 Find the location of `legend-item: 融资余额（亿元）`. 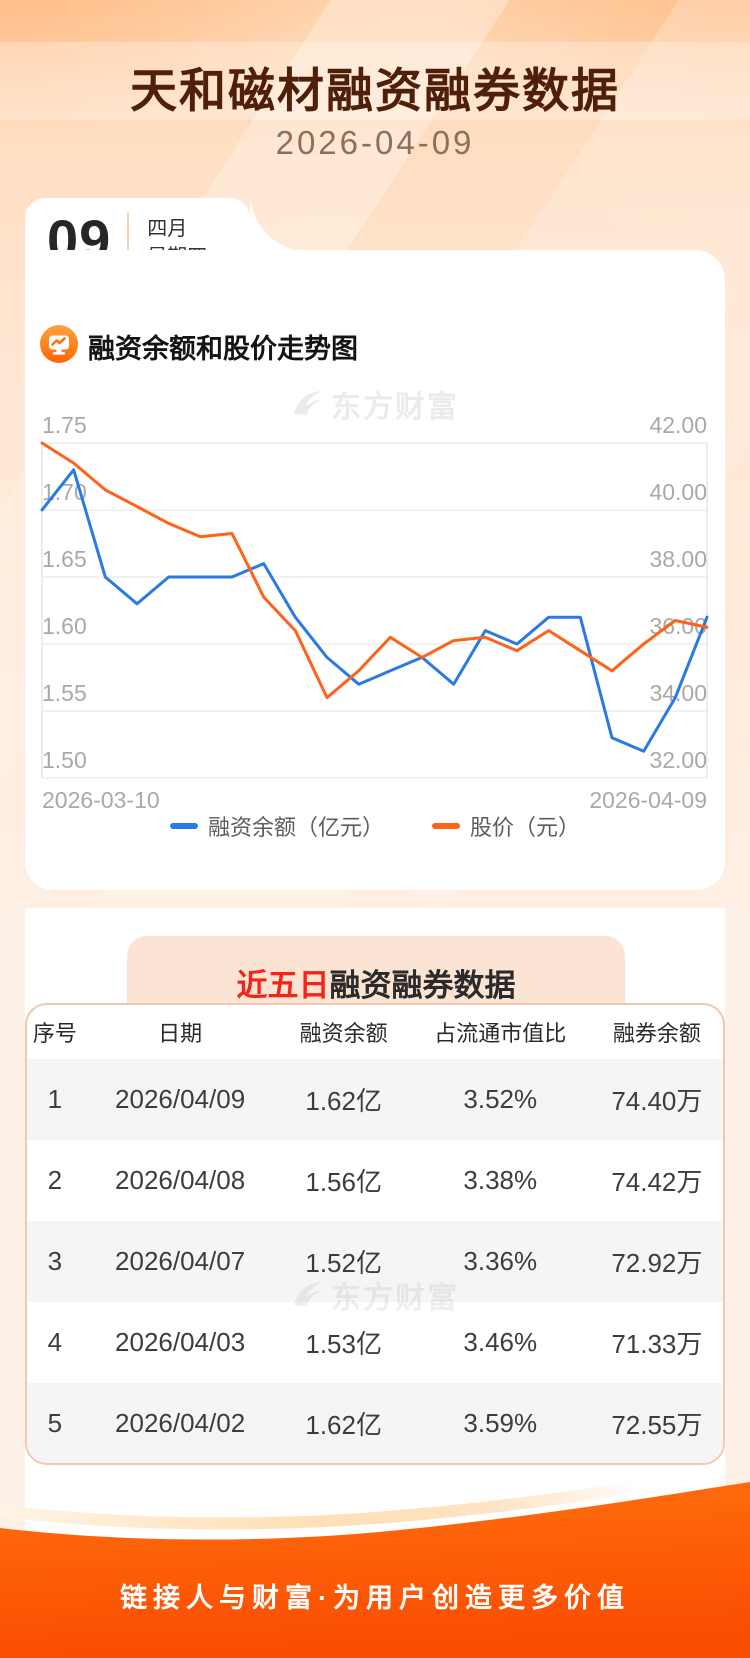

legend-item: 融资余额（亿元） is located at coordinates (276, 826).